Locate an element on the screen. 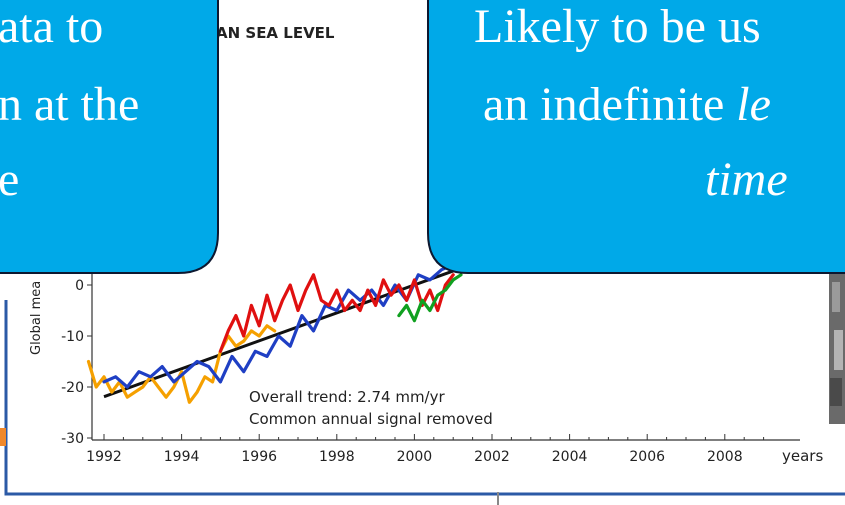 The height and width of the screenshot is (505, 845). right-callout-line-2: an indefinite le is located at coordinates (627, 104).